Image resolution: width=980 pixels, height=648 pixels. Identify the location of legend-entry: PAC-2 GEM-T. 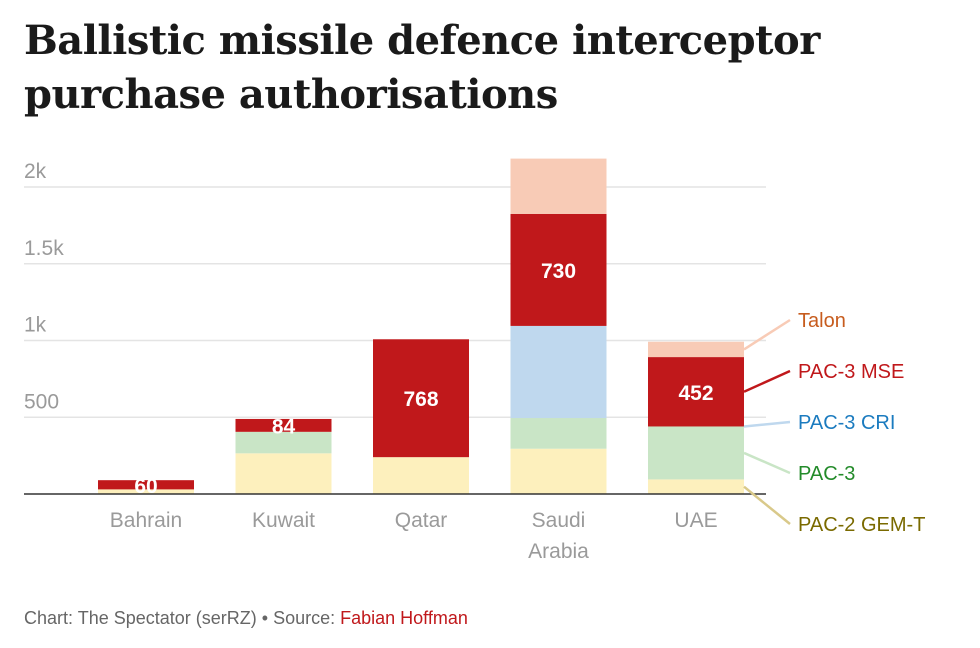
(861, 525).